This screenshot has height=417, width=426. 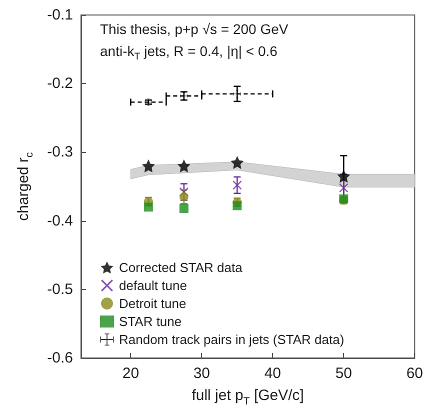 I want to click on legend-label: Random track pairs in jets (STAR data), so click(x=231, y=339).